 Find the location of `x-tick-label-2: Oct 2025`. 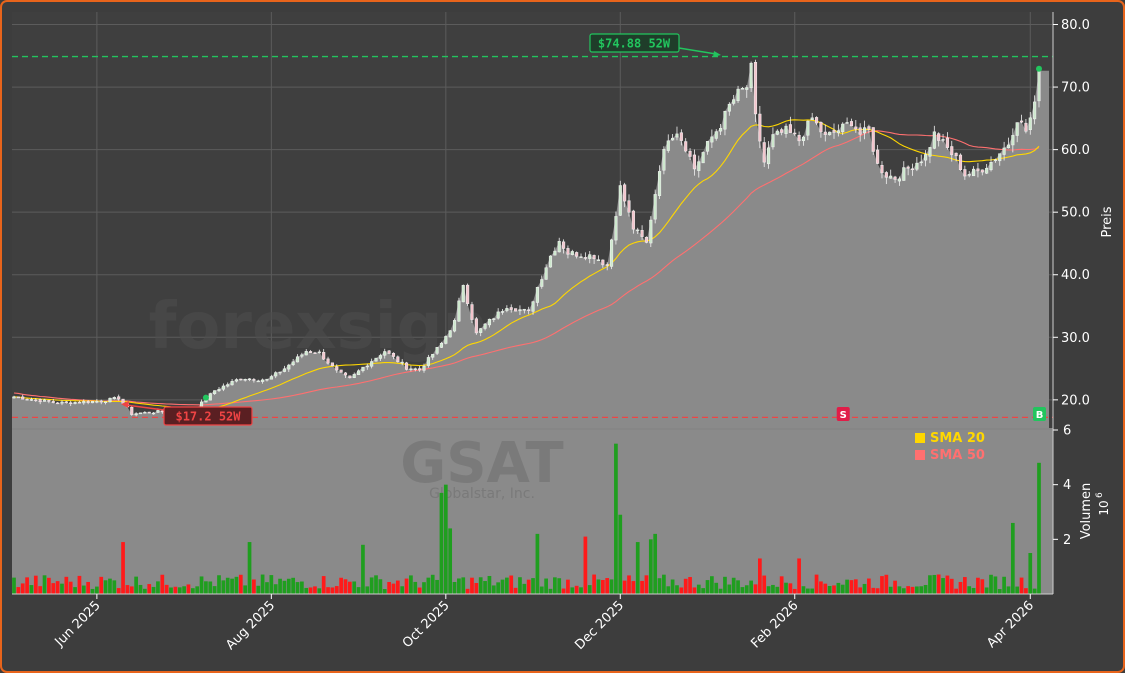

x-tick-label-2: Oct 2025 is located at coordinates (426, 624).